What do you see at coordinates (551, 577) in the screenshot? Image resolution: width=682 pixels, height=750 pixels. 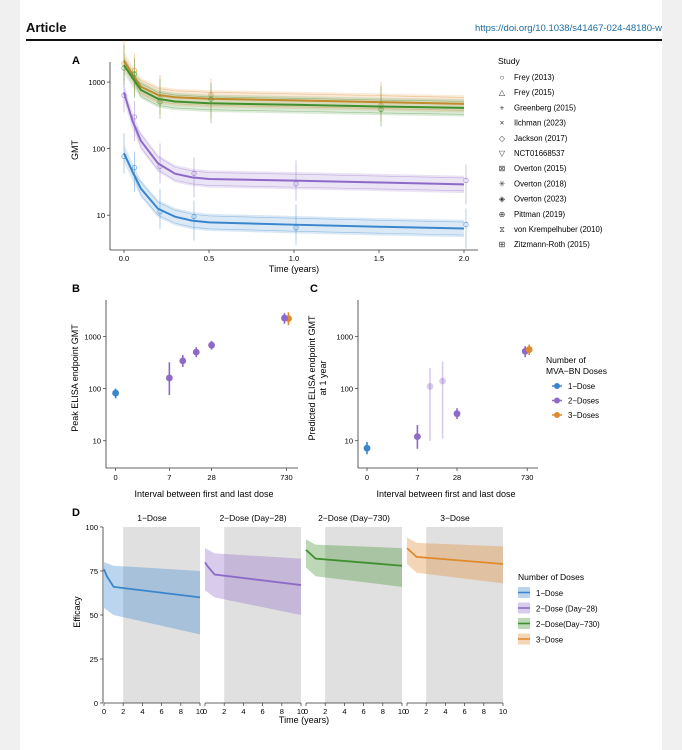 I see `d-legend-title: Number of Doses` at bounding box center [551, 577].